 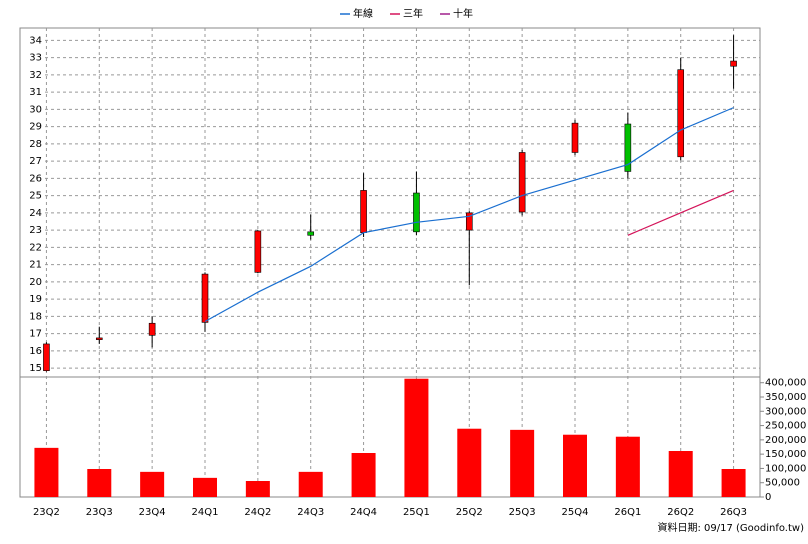 I want to click on legend-label: 年線, so click(x=363, y=13).